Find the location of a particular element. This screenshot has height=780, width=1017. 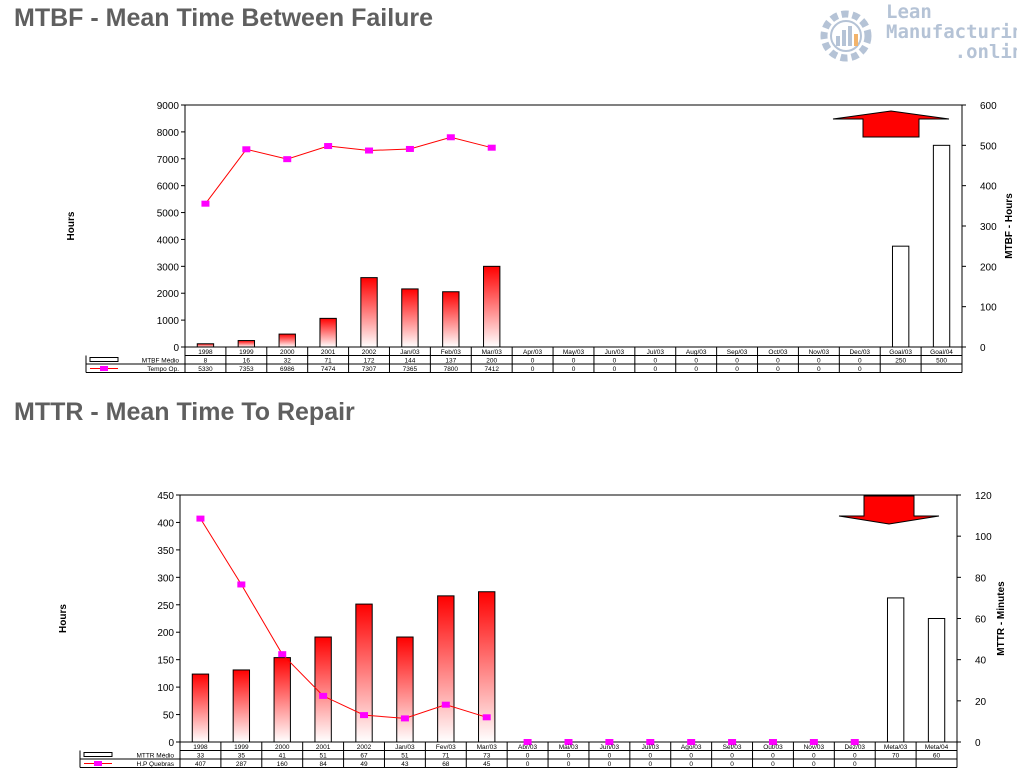

mttr-left-tick-label: 150 is located at coordinates (165, 661).